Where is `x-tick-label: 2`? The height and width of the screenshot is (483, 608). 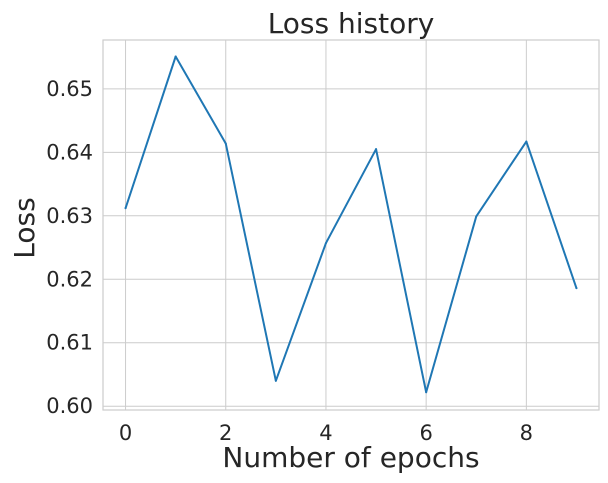 x-tick-label: 2 is located at coordinates (225, 433).